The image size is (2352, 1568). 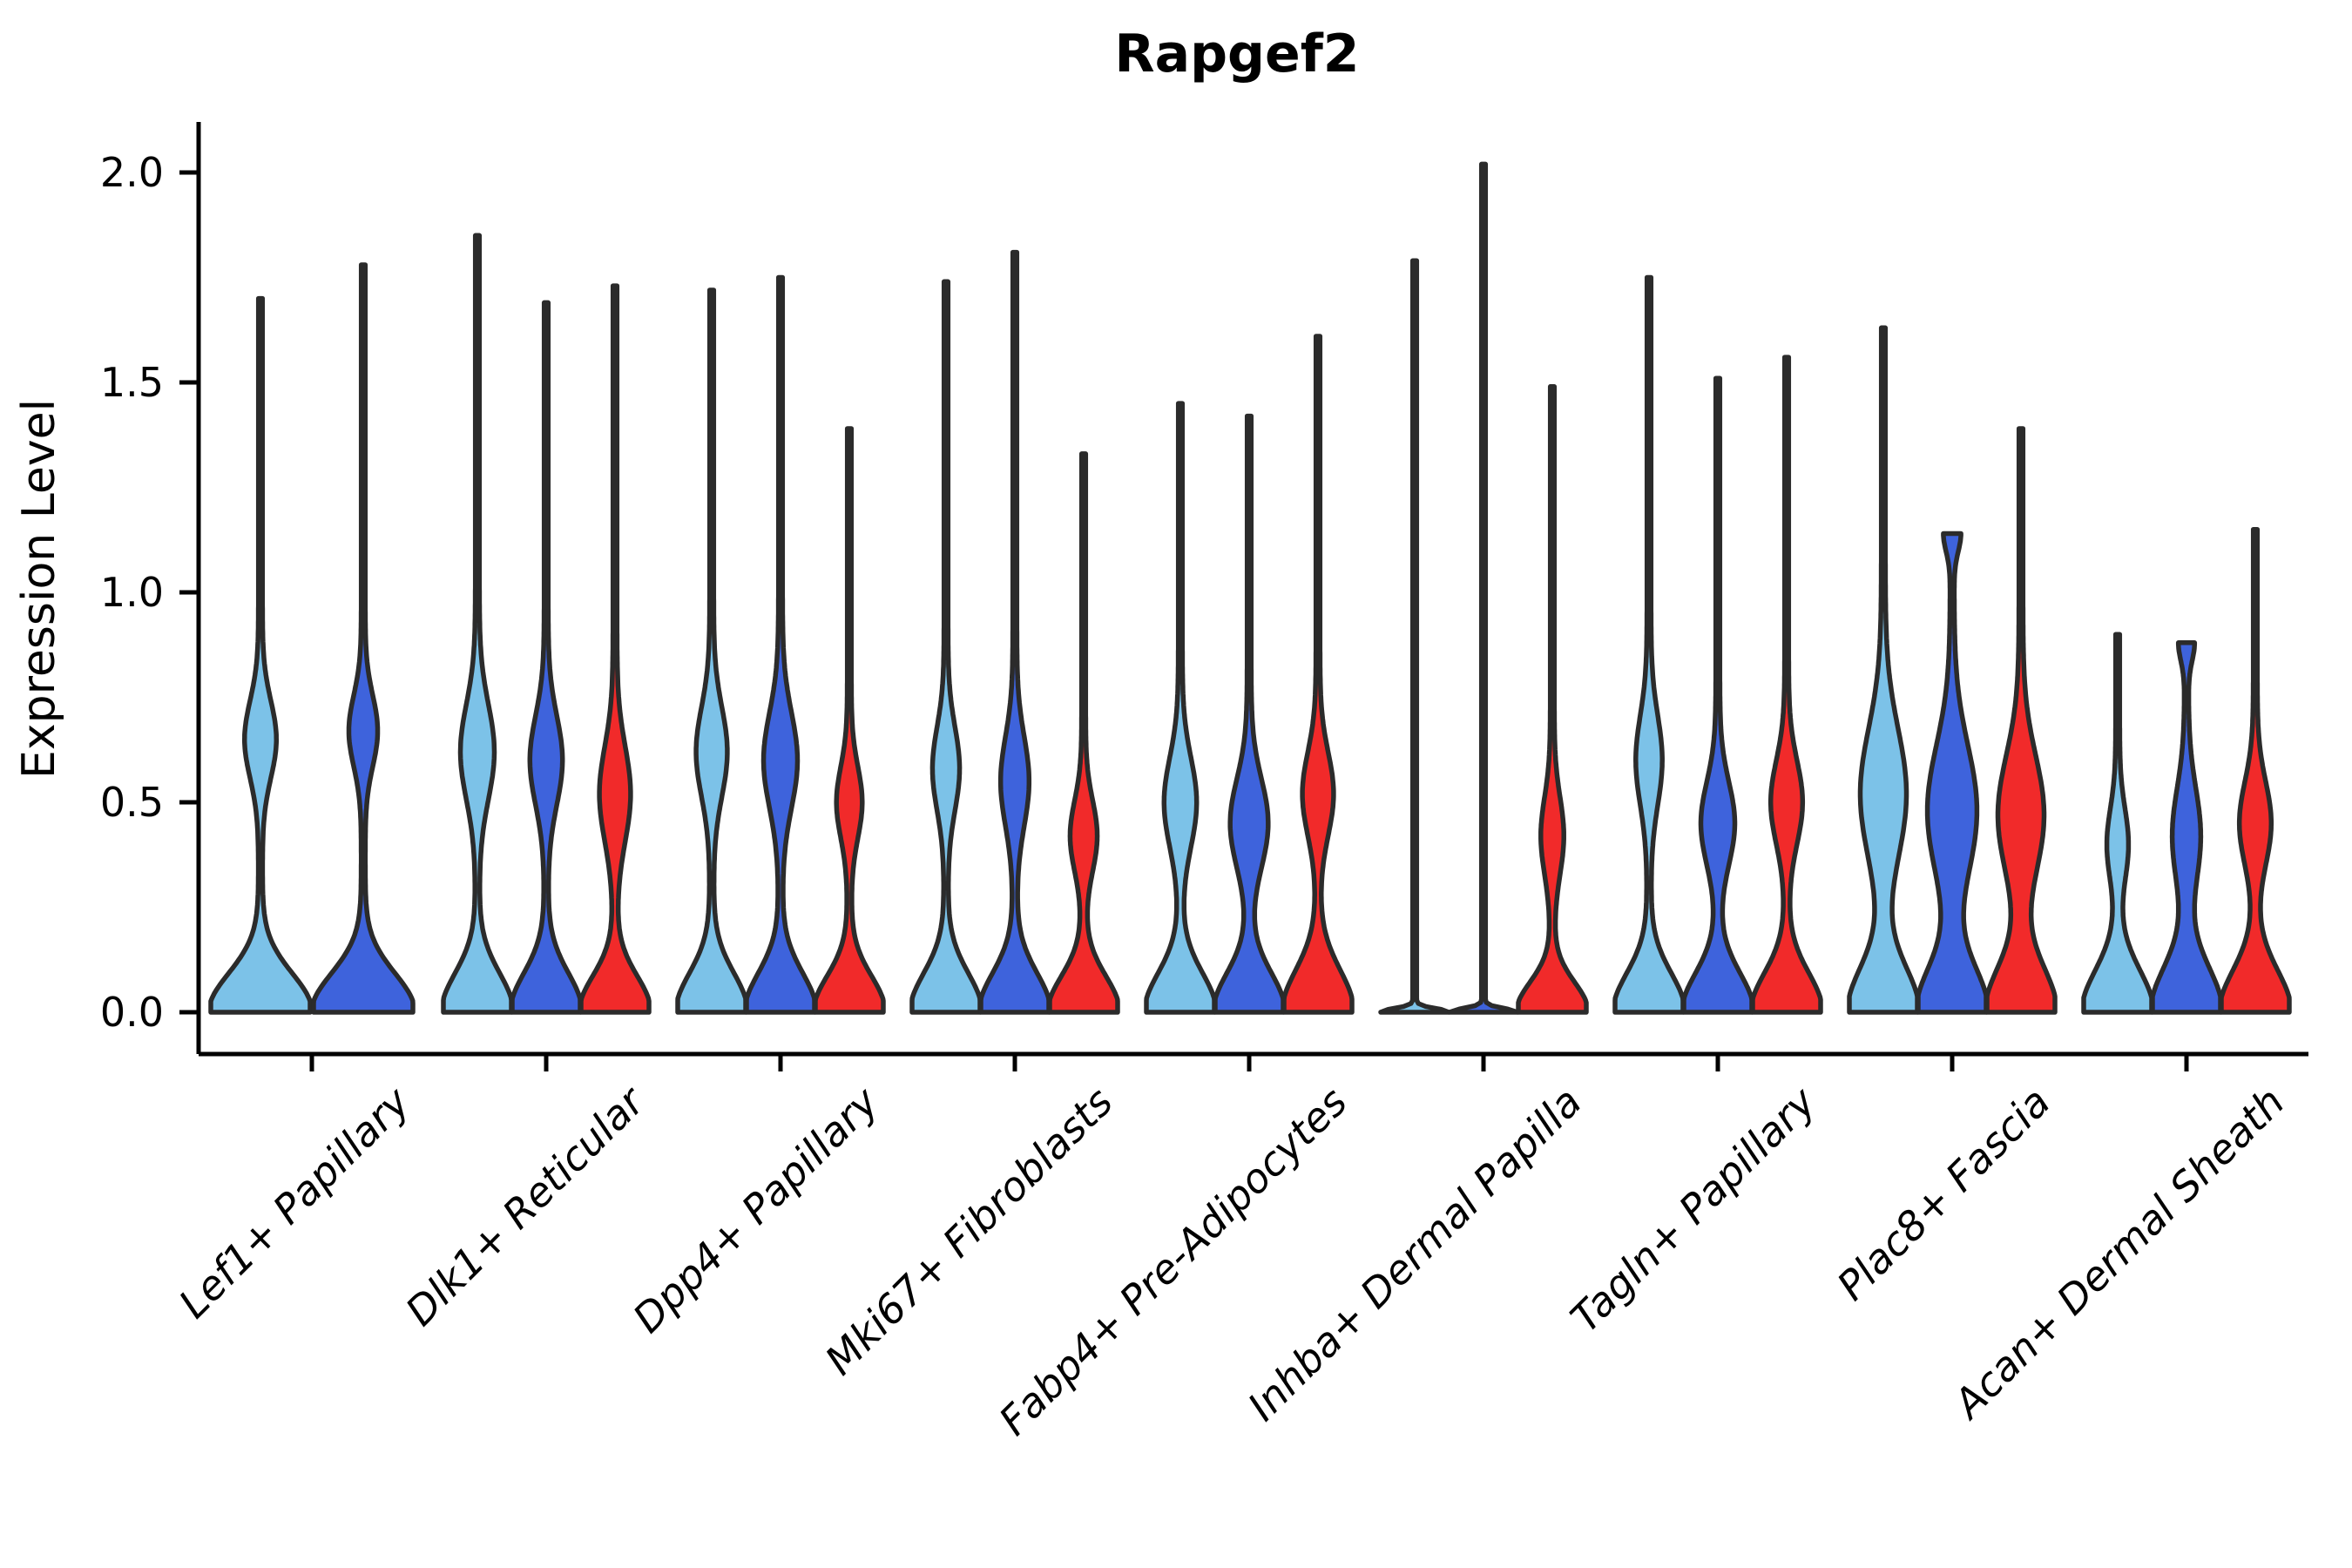 I want to click on x-category-label: Dlk1+ Reticular, so click(x=525, y=1205).